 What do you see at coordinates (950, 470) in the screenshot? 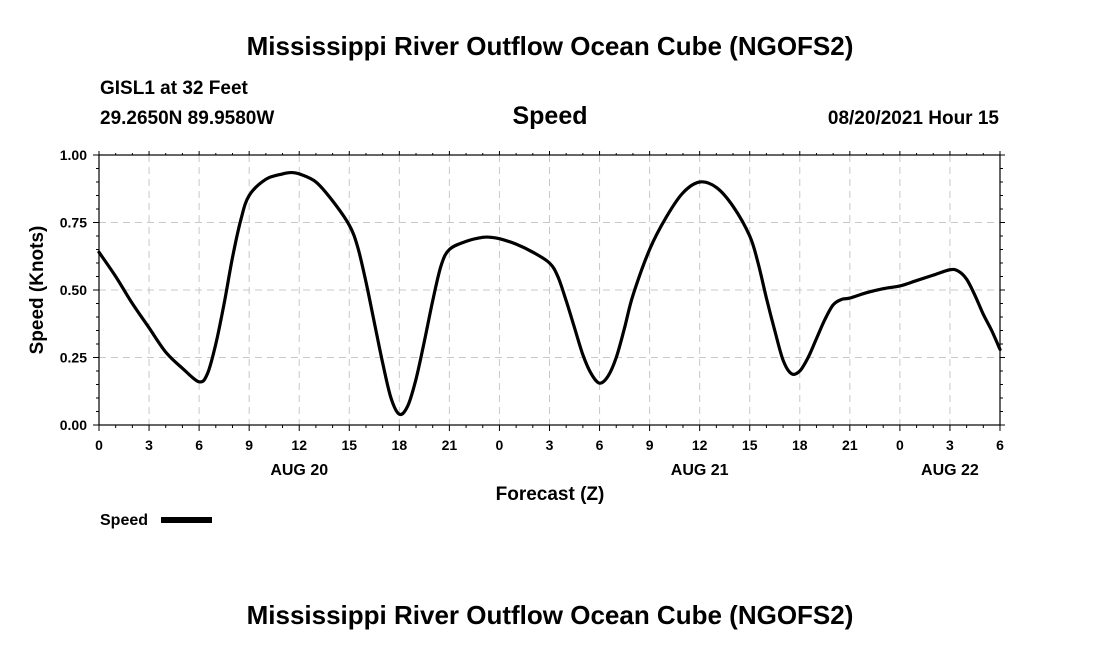
I see `date-label: AUG 22` at bounding box center [950, 470].